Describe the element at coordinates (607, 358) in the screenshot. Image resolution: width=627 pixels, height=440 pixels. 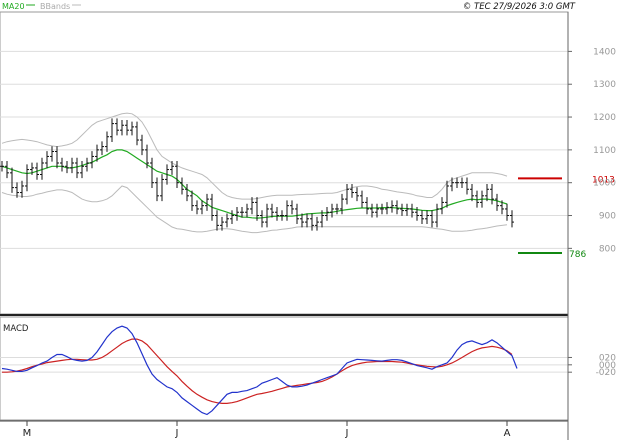
I see `macd-y-tick-label: 020` at that location.